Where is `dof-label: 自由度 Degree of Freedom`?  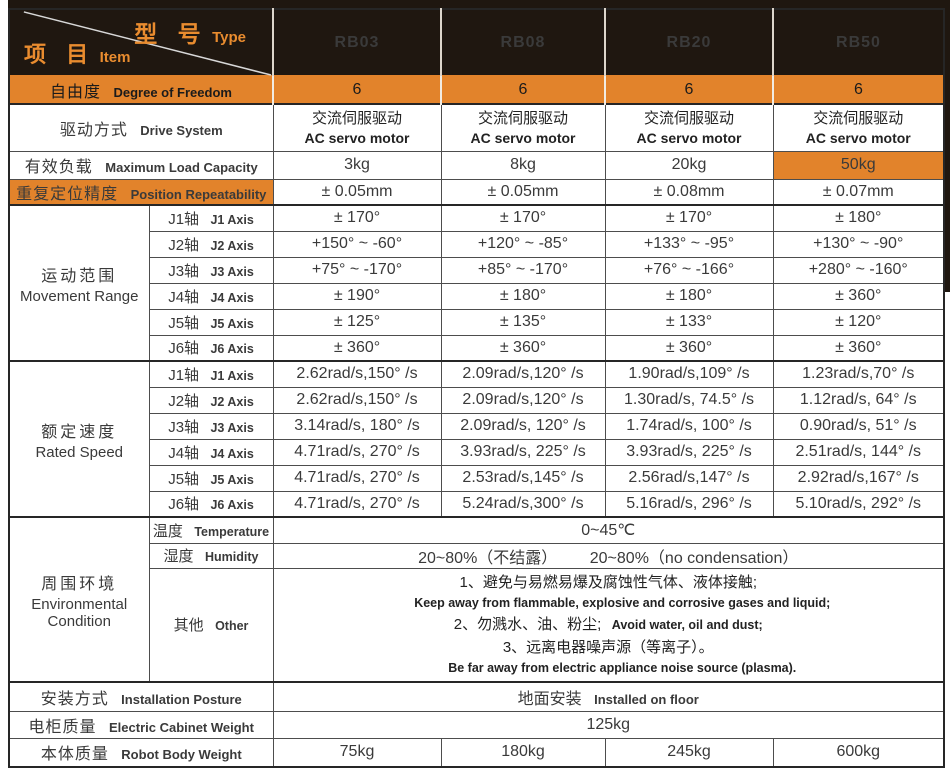 dof-label: 自由度 Degree of Freedom is located at coordinates (141, 90).